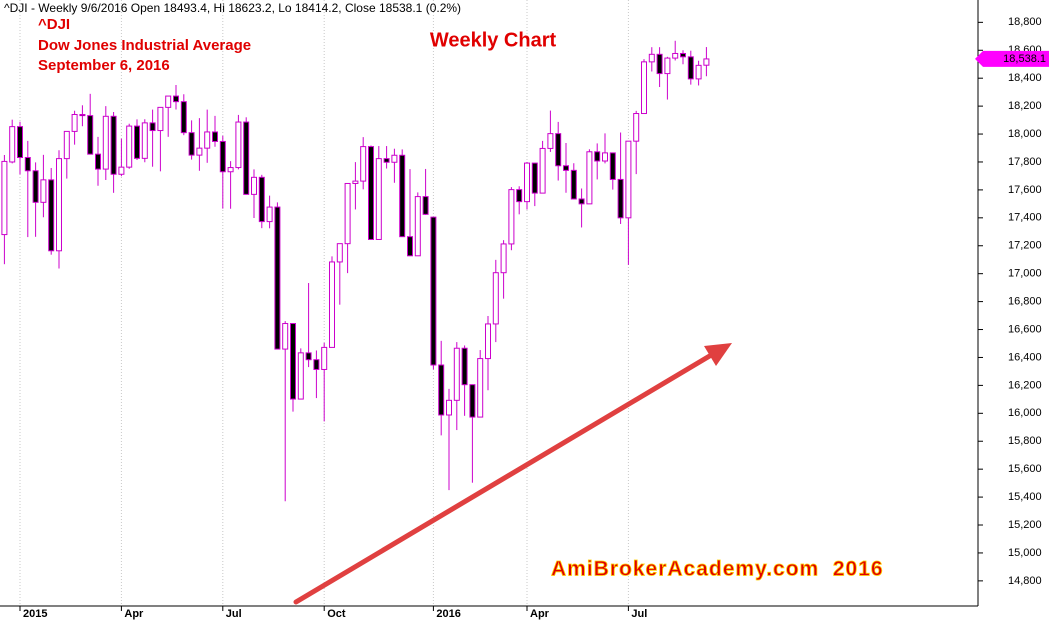 The width and height of the screenshot is (1049, 622). I want to click on trend-arrow-head, so click(718, 354).